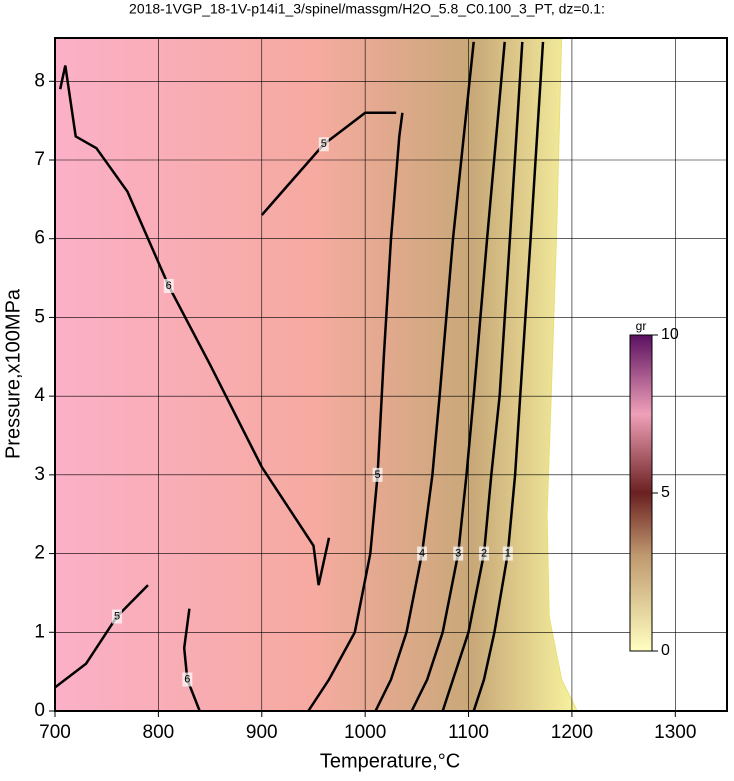 The width and height of the screenshot is (734, 781). I want to click on x-tick-label: 800, so click(159, 732).